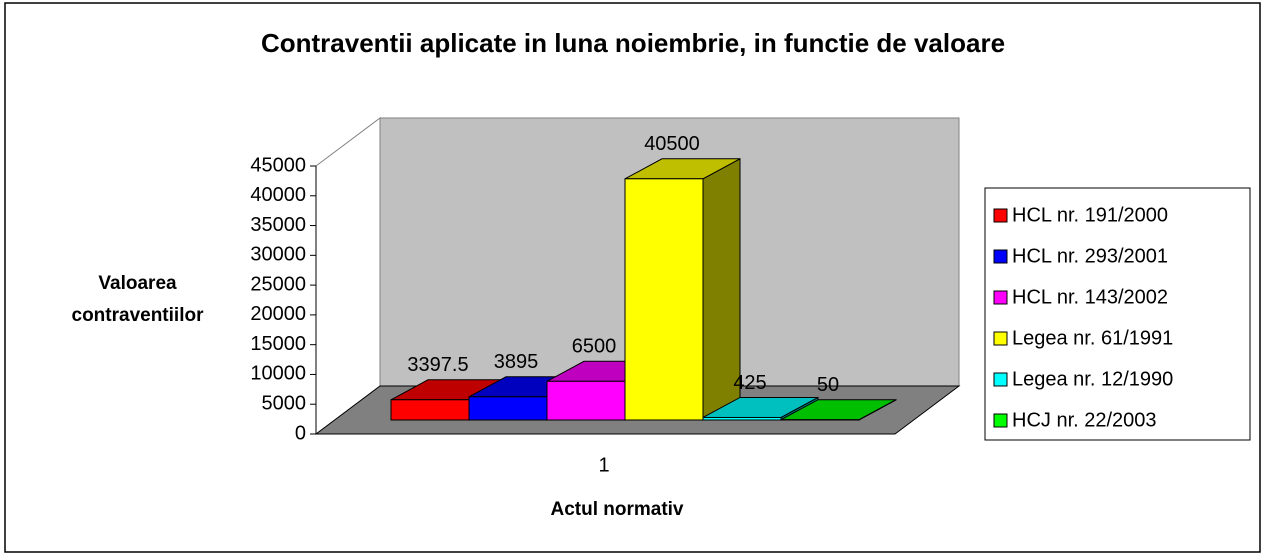  I want to click on legend-label: HCL nr. 293/2001, so click(1090, 256).